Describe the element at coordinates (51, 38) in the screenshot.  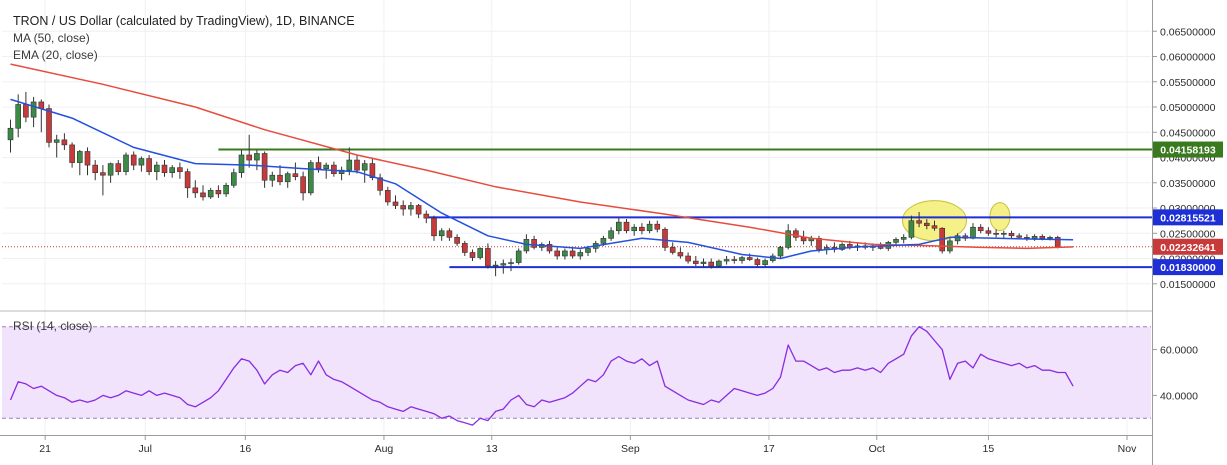
I see `legend-ma50: MA (50, close)` at that location.